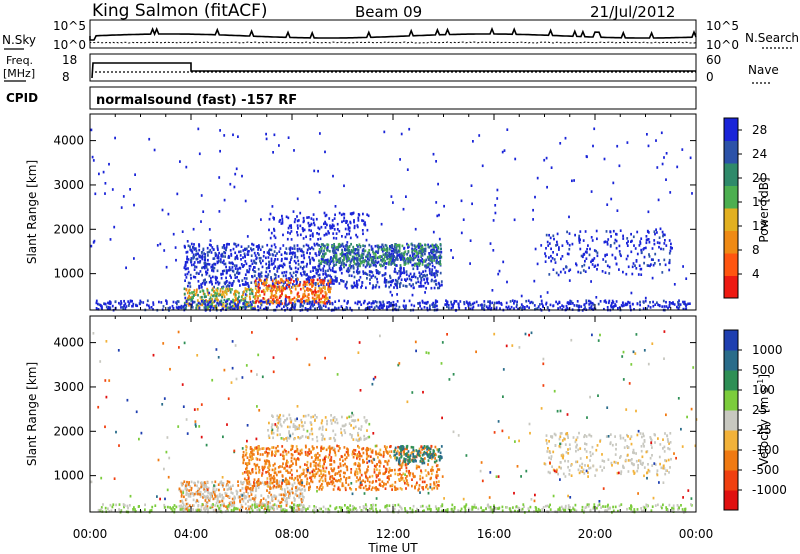 This screenshot has width=800, height=554. What do you see at coordinates (756, 274) in the screenshot?
I see `colorbar-tick-label: 4` at bounding box center [756, 274].